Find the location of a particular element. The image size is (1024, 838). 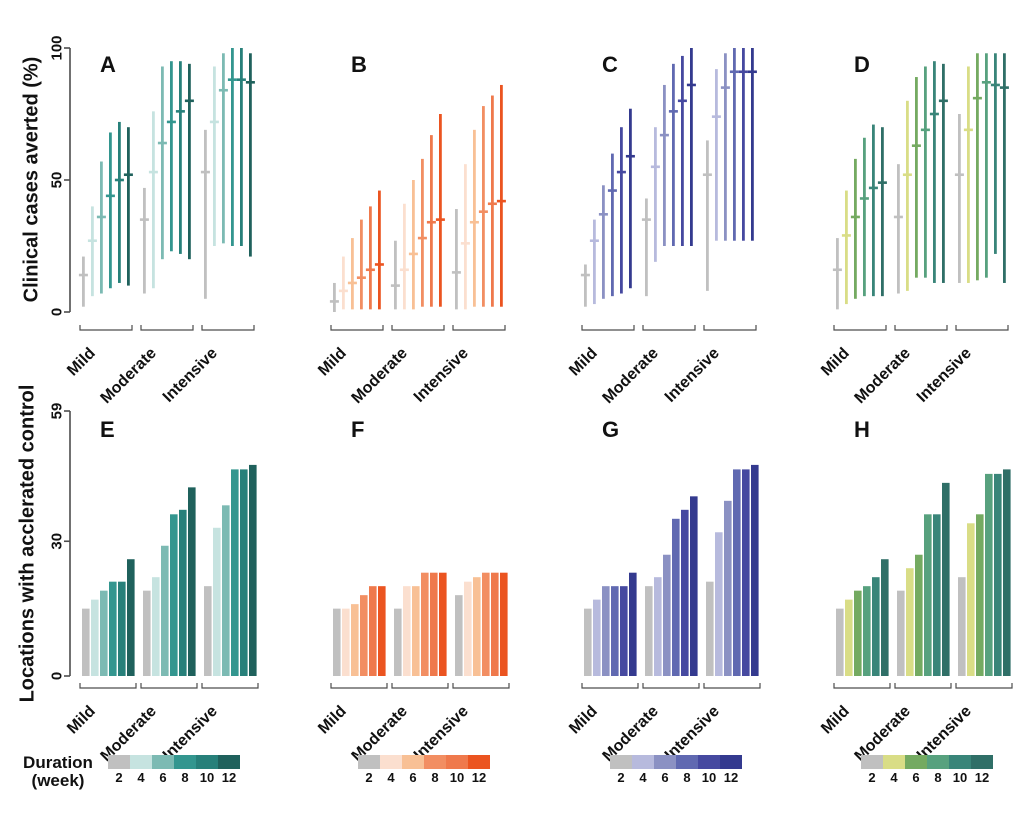

panel-letter-B: B is located at coordinates (359, 64).